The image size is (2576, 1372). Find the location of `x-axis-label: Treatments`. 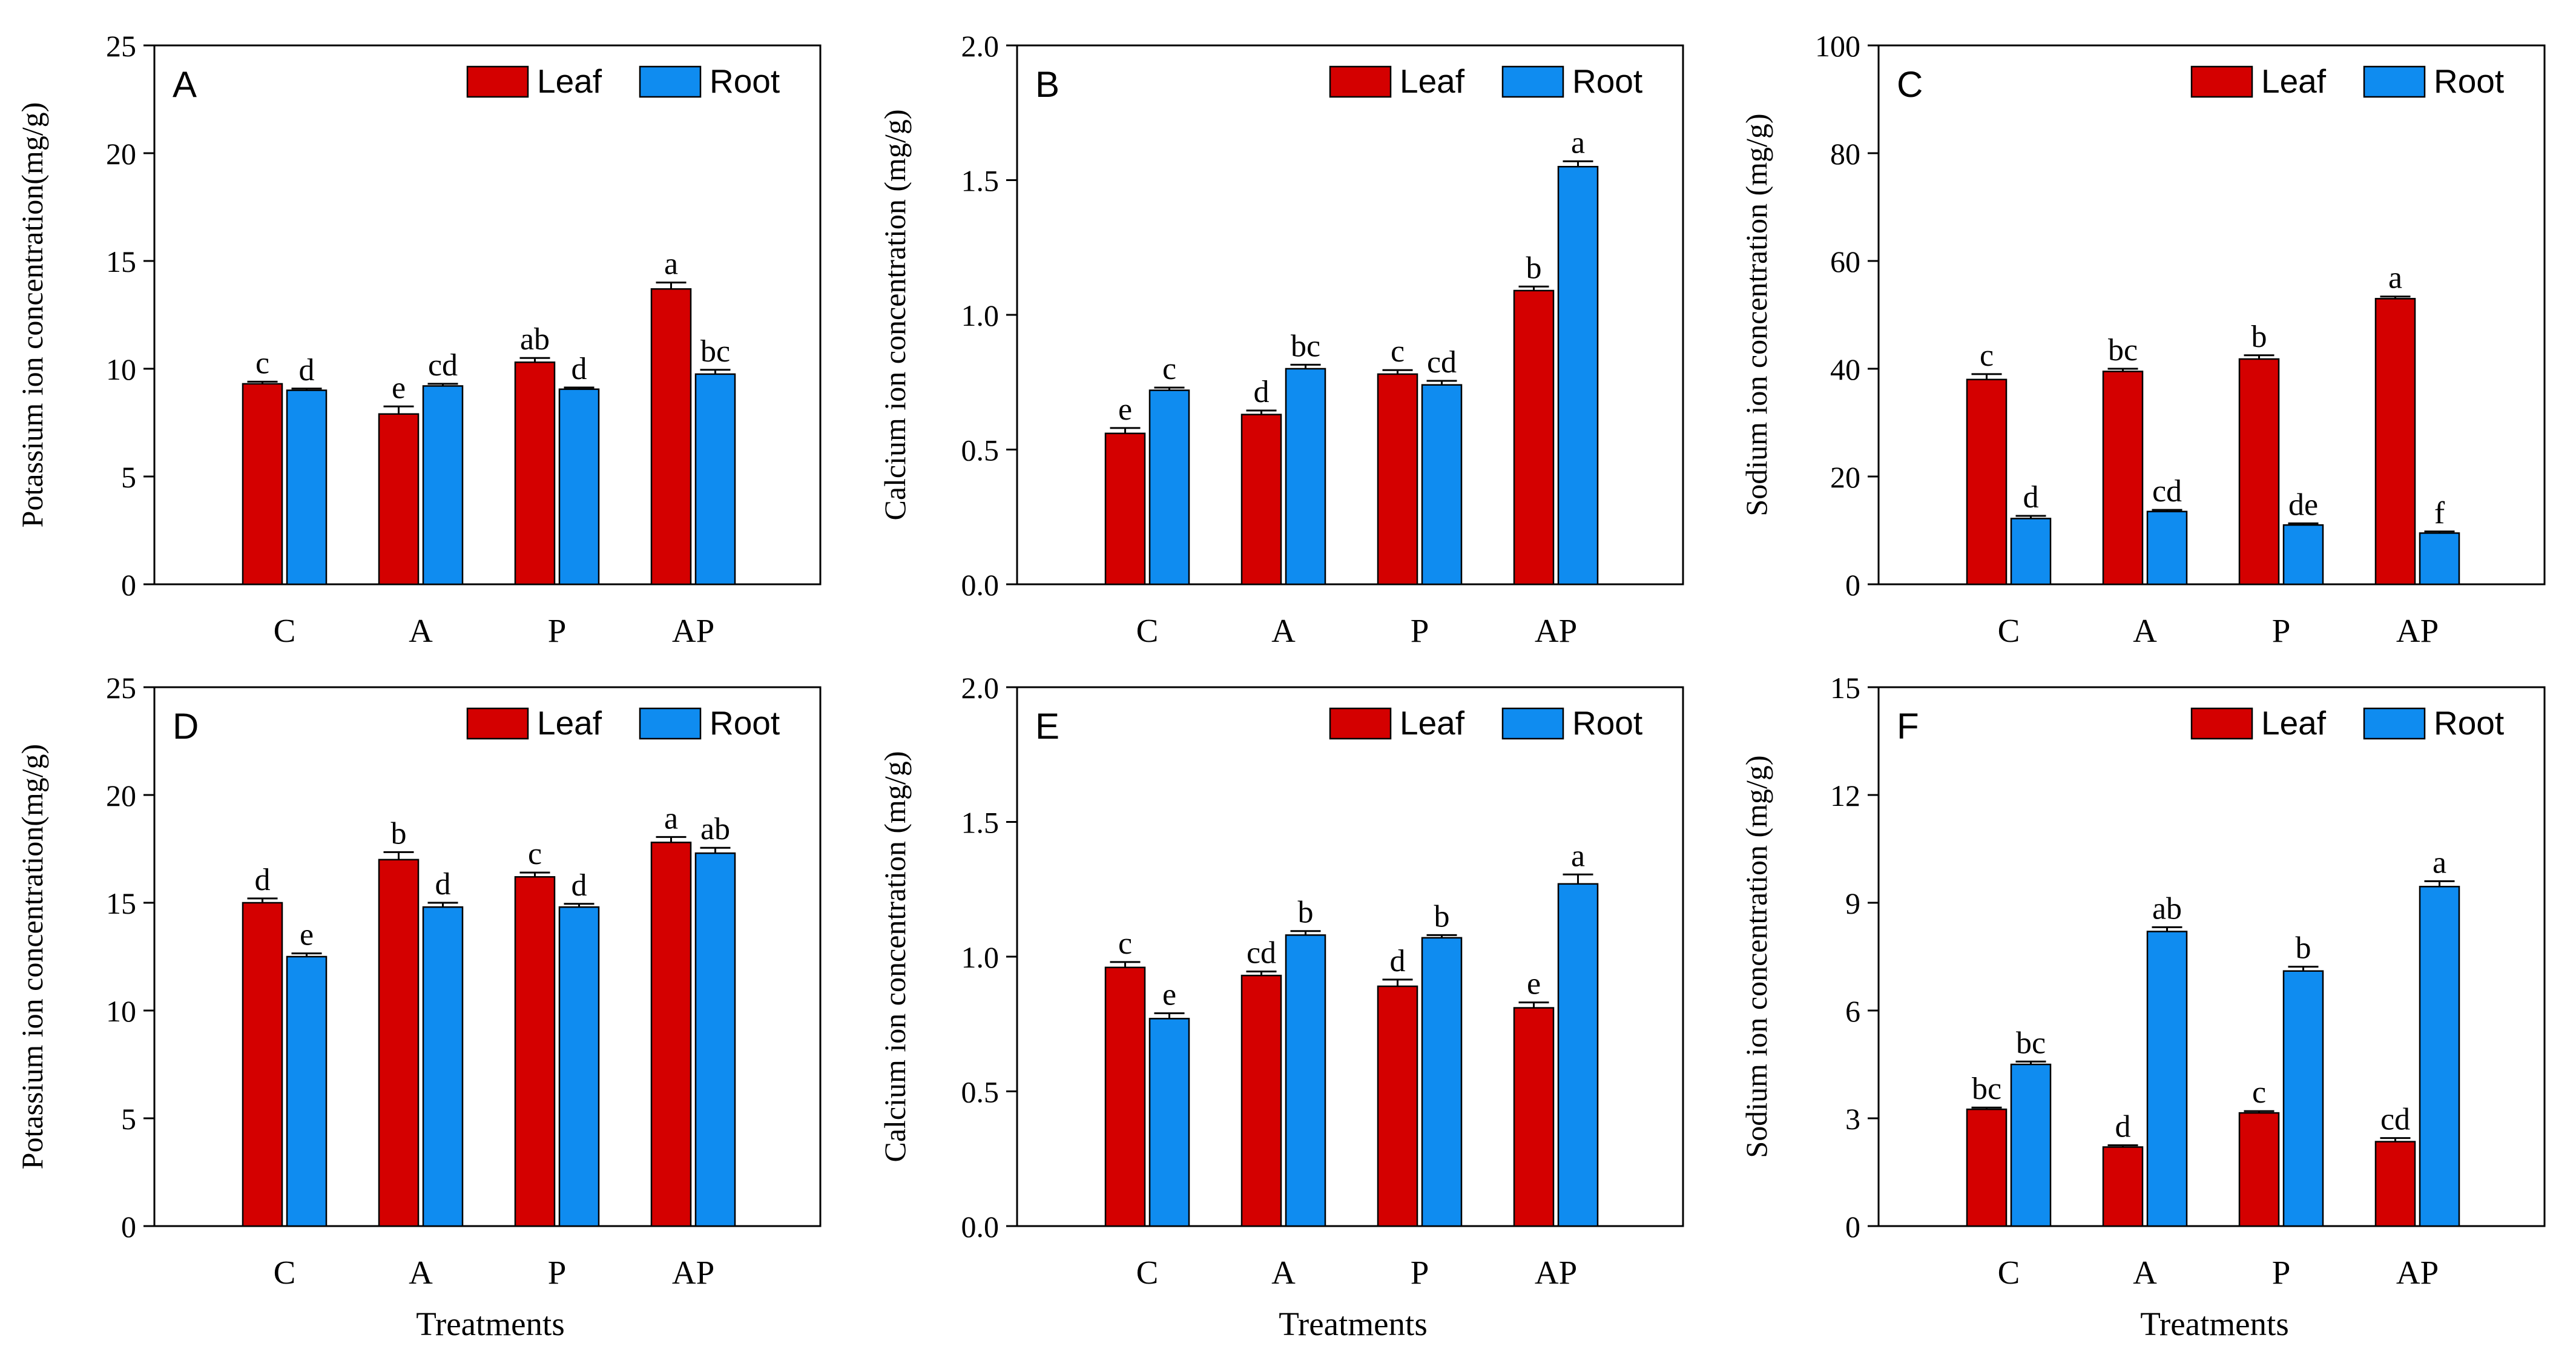

x-axis-label: Treatments is located at coordinates (1353, 1323).